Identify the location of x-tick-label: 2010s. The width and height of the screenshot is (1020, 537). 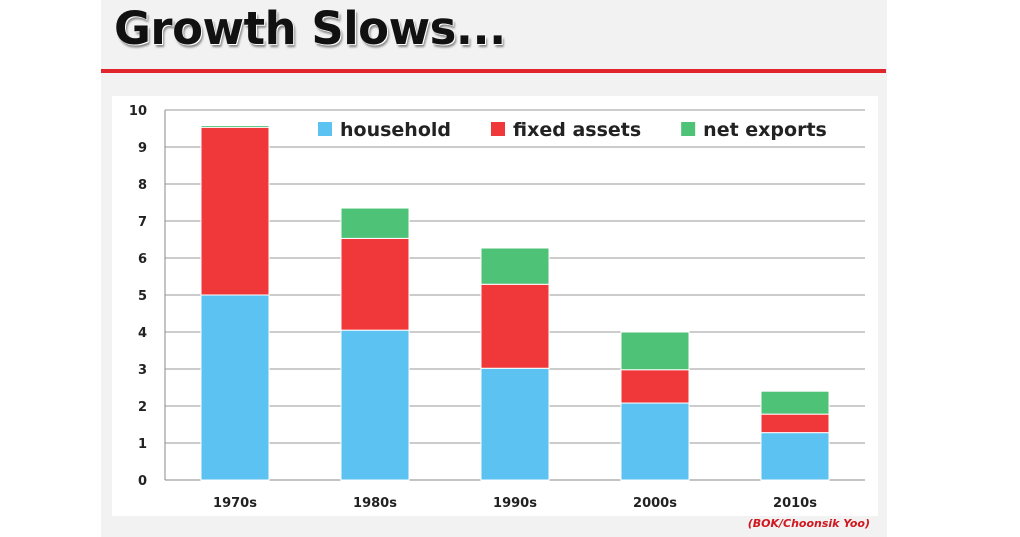
(795, 503).